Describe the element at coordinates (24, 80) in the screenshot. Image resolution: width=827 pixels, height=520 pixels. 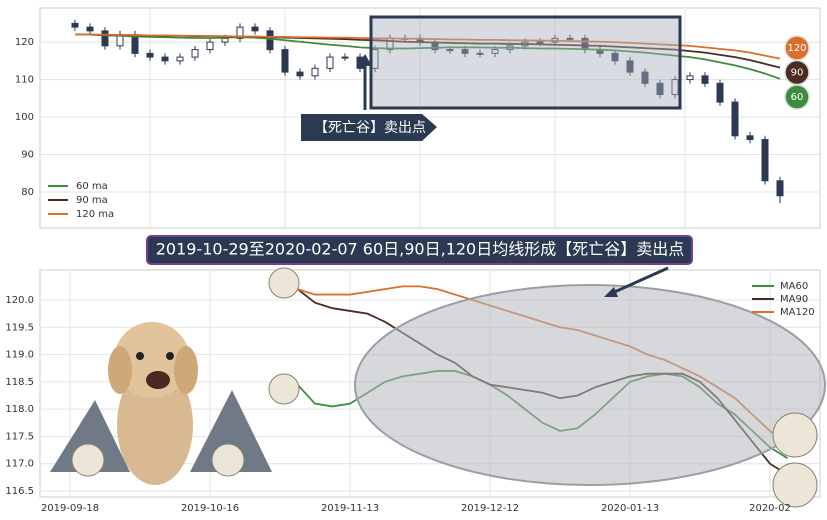
I see `y-tick-label: 110` at that location.